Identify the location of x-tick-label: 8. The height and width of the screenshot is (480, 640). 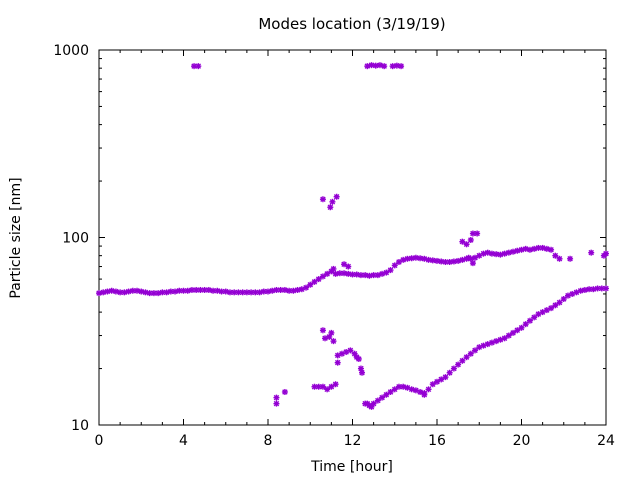
(268, 441).